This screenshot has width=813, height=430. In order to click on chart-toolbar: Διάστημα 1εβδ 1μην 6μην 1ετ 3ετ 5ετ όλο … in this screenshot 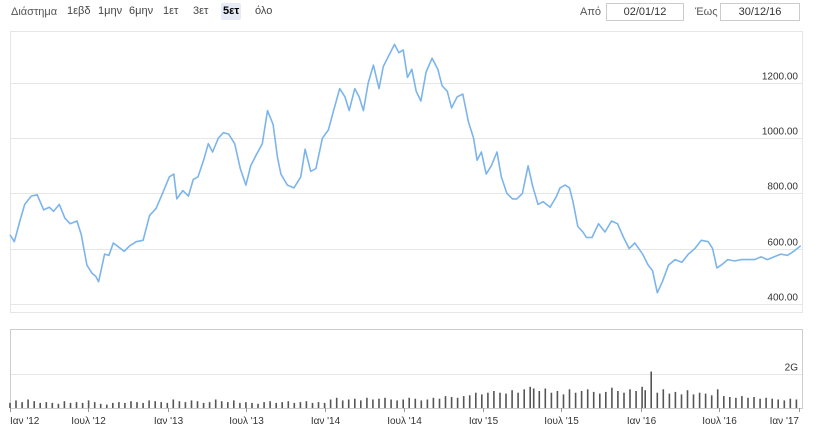, I will do `click(406, 13)`.